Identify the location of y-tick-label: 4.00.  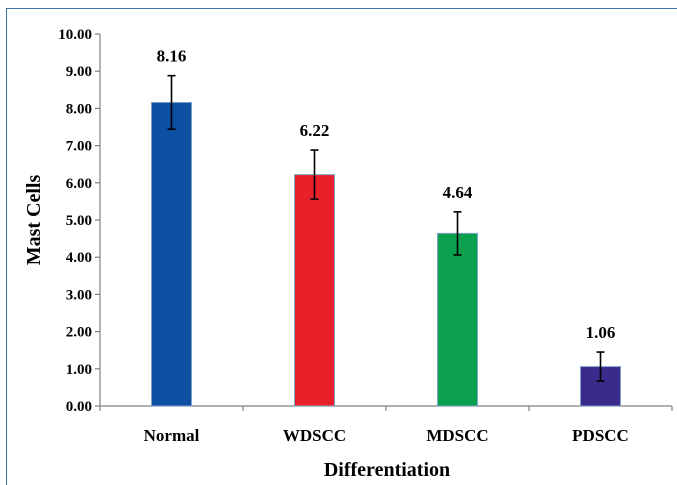
(79, 258).